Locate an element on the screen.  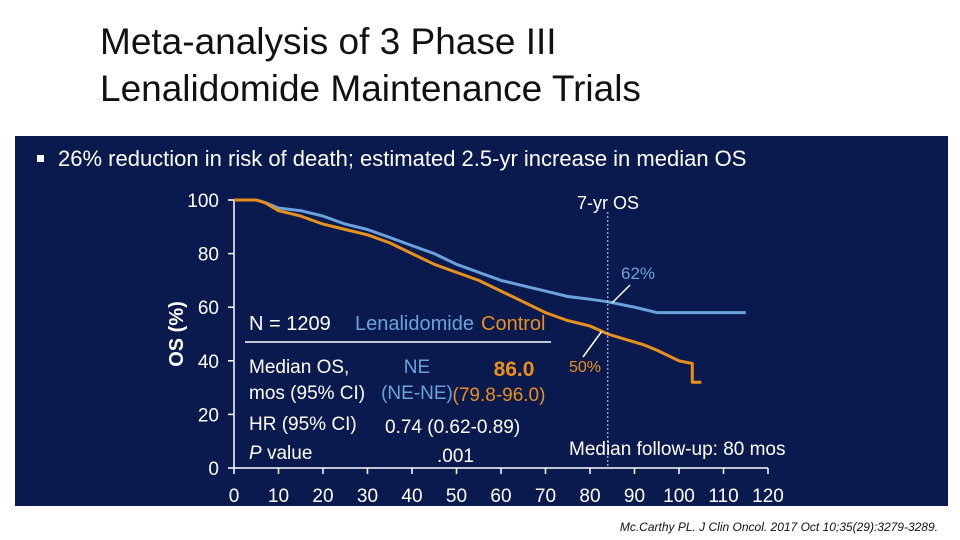
x-tick-label: 100 is located at coordinates (679, 496).